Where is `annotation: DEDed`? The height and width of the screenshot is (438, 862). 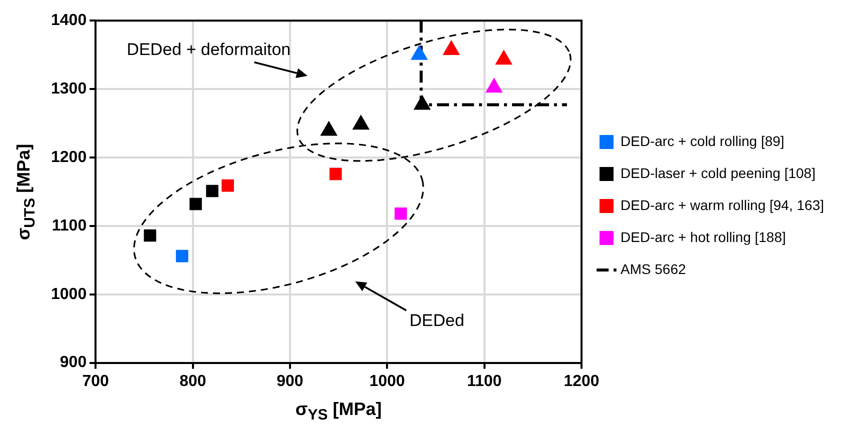 annotation: DEDed is located at coordinates (437, 320).